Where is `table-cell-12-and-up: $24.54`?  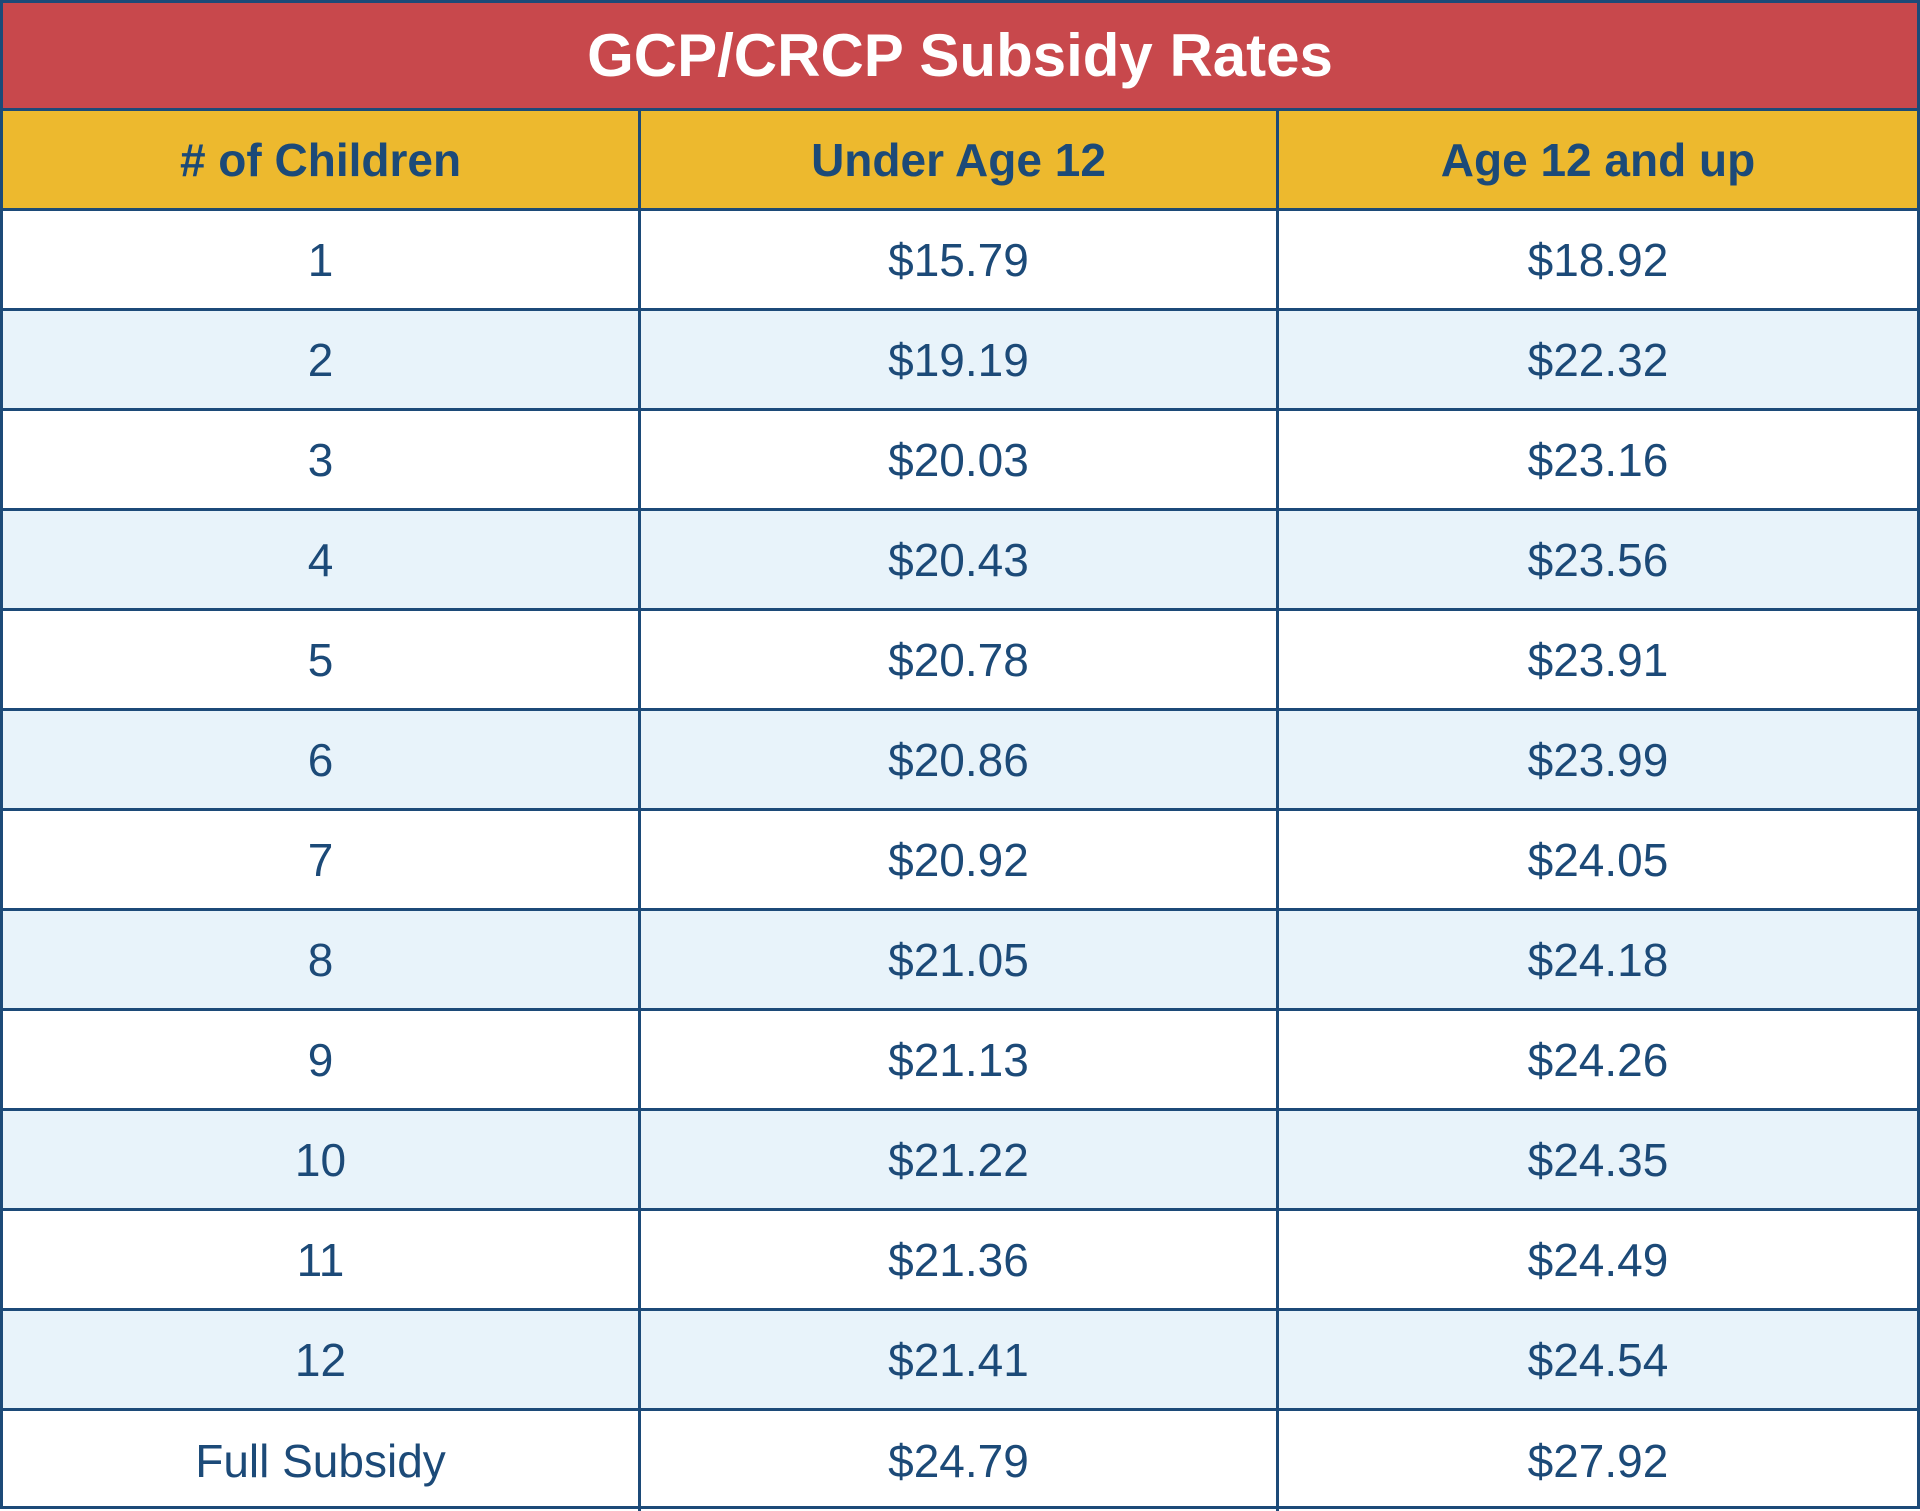 table-cell-12-and-up: $24.54 is located at coordinates (1598, 1361).